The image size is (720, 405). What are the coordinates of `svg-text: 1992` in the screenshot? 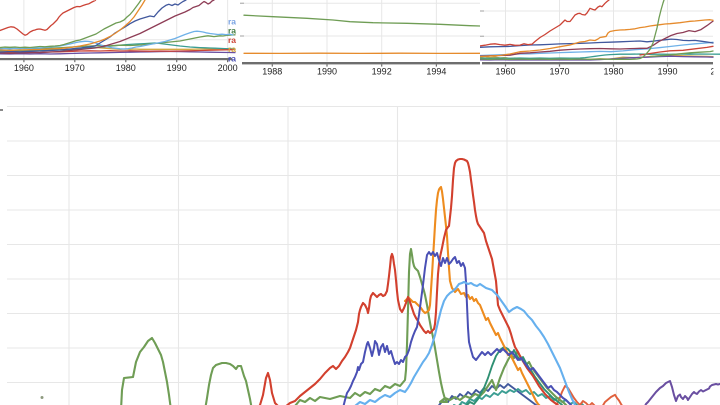 It's located at (382, 72).